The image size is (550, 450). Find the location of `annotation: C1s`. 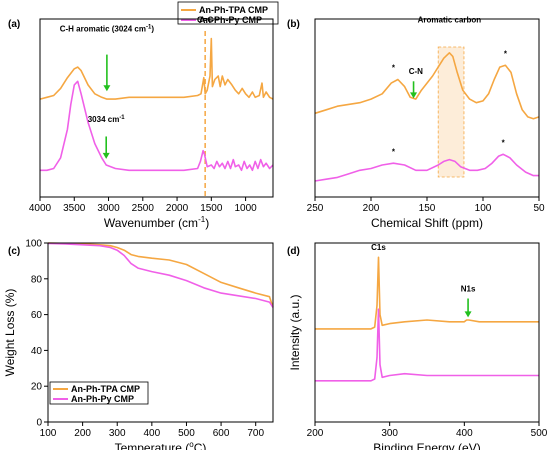

annotation: C1s is located at coordinates (378, 247).